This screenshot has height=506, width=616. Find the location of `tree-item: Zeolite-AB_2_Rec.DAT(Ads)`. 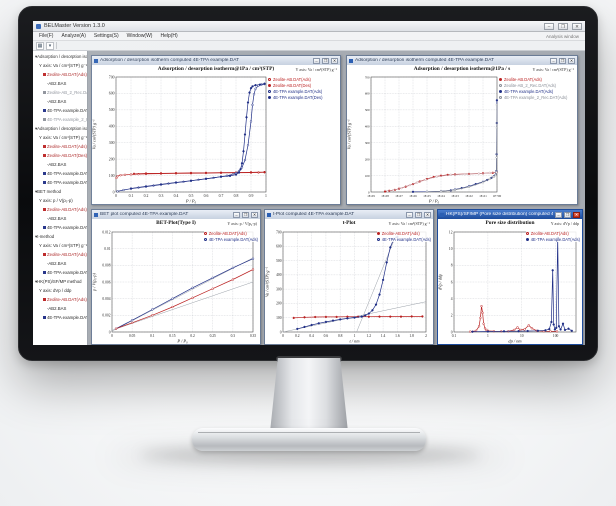

tree-item: Zeolite-AB_2_Rec.DAT(Ads) is located at coordinates (60, 92).